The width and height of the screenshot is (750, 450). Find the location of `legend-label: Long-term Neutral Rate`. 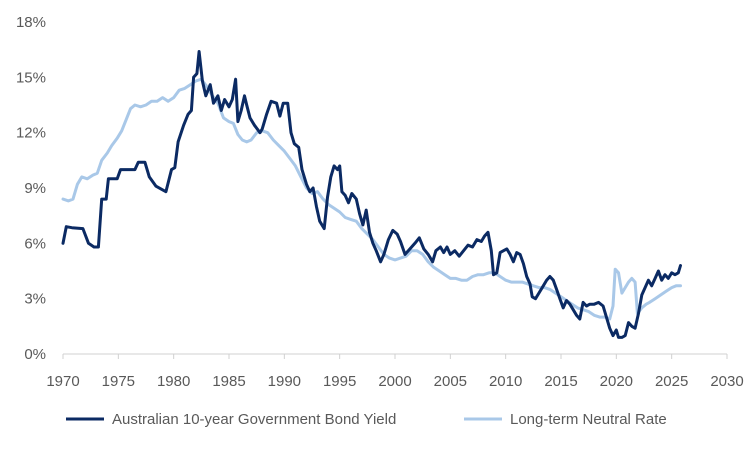

legend-label: Long-term Neutral Rate is located at coordinates (588, 419).